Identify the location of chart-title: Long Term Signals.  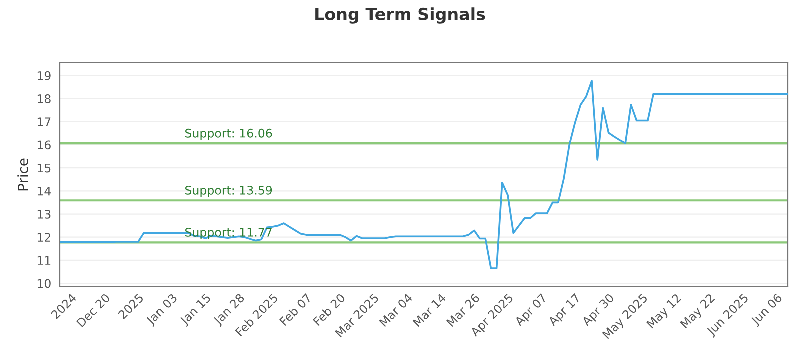
(401, 16).